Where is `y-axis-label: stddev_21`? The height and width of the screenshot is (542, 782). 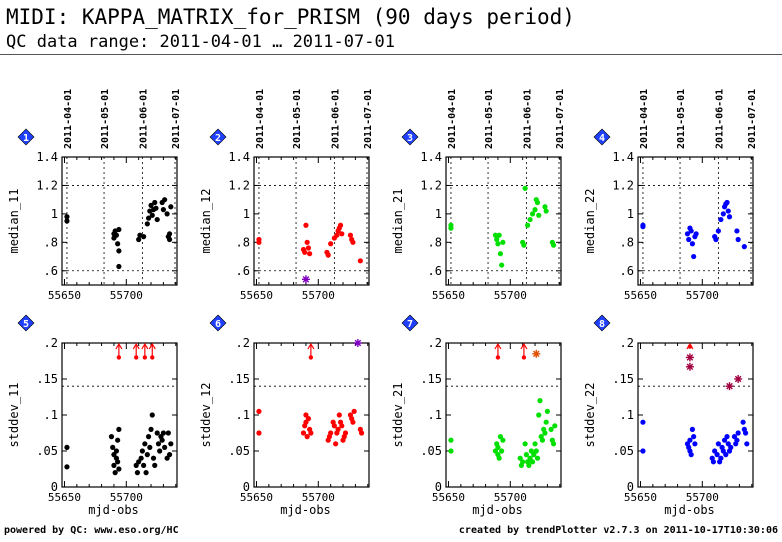 y-axis-label: stddev_21 is located at coordinates (398, 414).